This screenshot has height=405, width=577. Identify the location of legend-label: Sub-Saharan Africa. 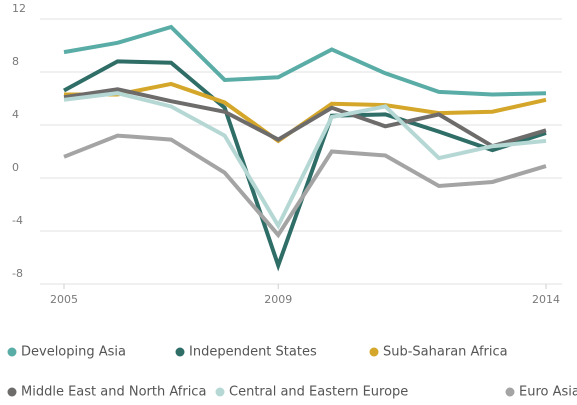
(445, 352).